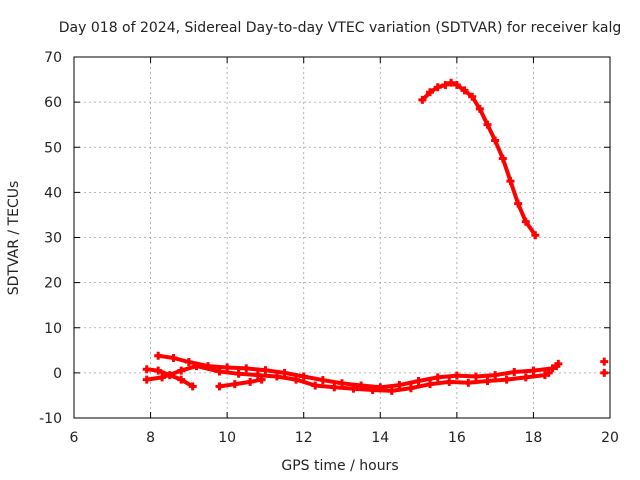 Image resolution: width=640 pixels, height=480 pixels. Describe the element at coordinates (53, 103) in the screenshot. I see `y-tick-label: 60` at that location.